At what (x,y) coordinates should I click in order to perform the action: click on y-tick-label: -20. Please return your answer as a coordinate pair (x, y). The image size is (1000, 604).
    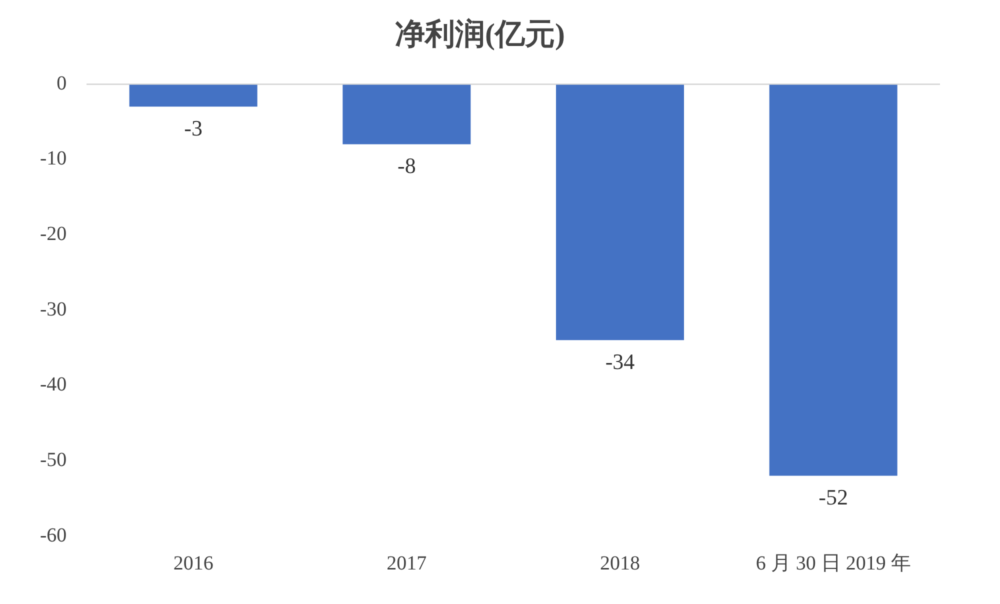
    Looking at the image, I should click on (53, 233).